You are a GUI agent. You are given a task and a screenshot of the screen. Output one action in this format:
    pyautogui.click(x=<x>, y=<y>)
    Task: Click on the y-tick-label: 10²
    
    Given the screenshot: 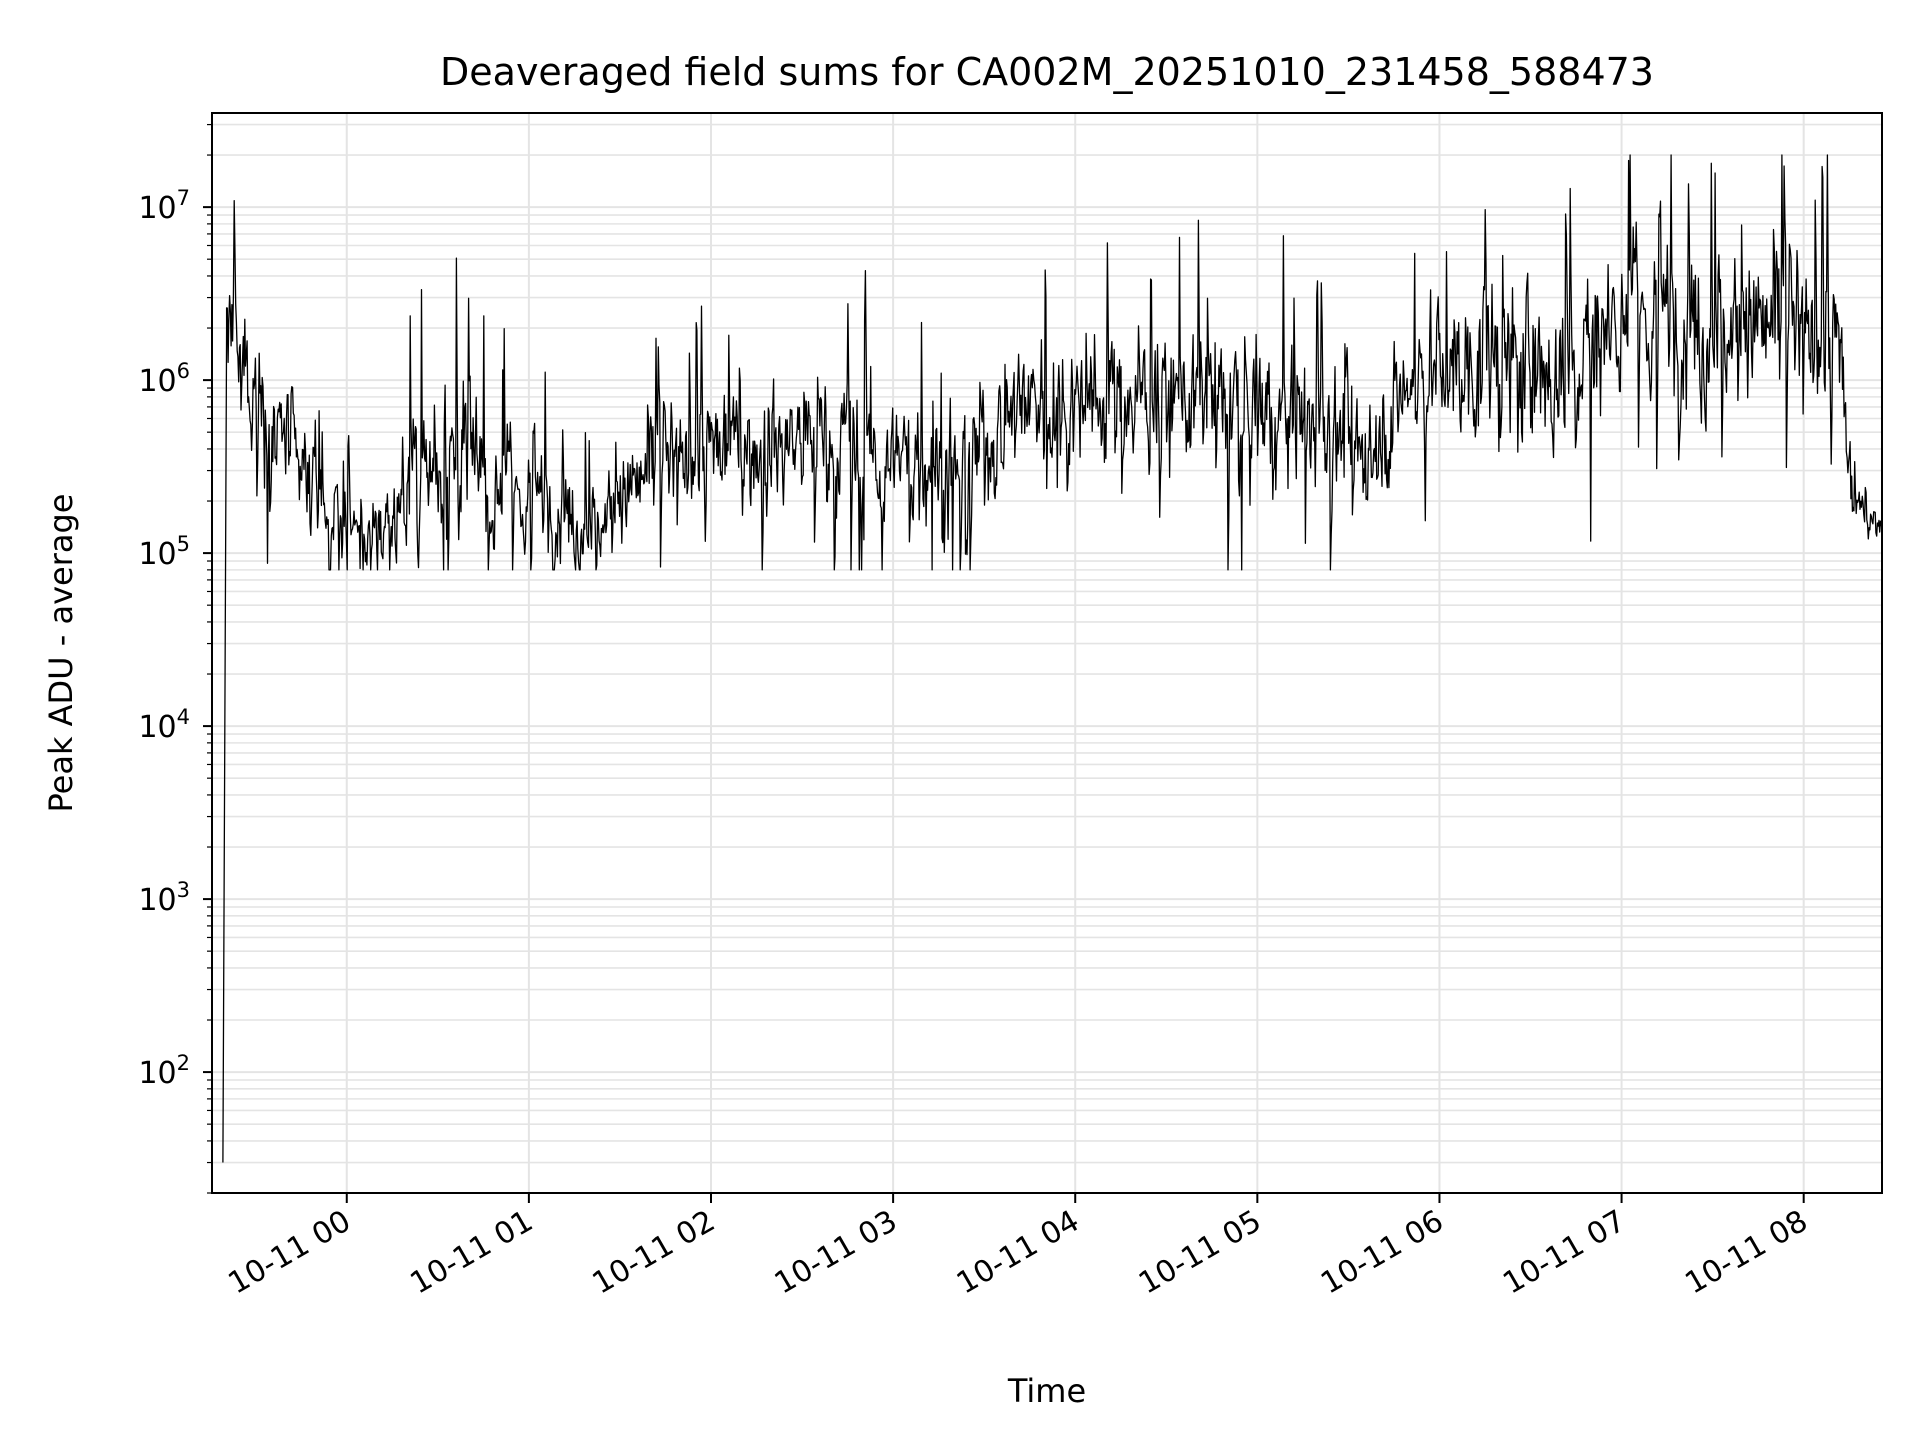 What is the action you would take?
    pyautogui.click(x=164, y=1071)
    